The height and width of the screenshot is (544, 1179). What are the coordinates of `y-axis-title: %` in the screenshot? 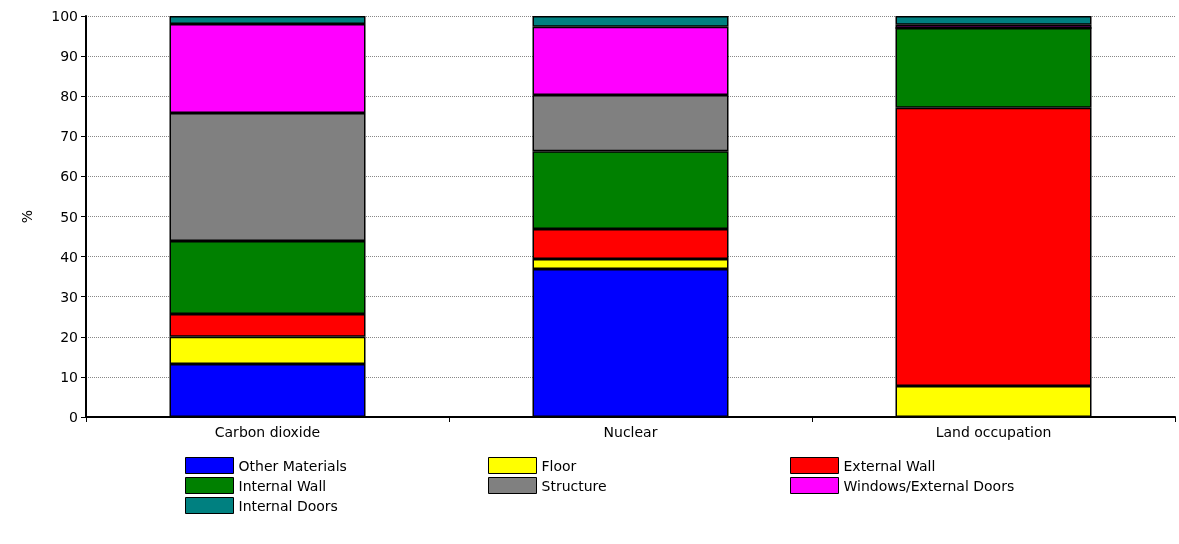 It's located at (27, 216).